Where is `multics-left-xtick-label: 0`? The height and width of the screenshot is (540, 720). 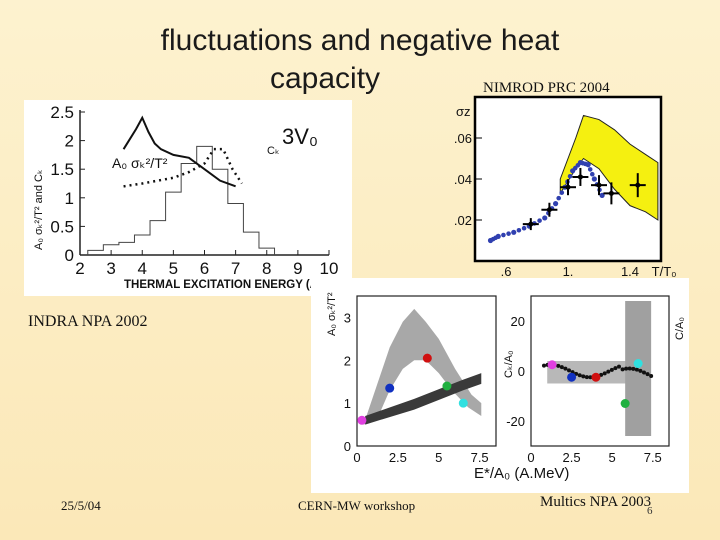
multics-left-xtick-label: 0 is located at coordinates (356, 457).